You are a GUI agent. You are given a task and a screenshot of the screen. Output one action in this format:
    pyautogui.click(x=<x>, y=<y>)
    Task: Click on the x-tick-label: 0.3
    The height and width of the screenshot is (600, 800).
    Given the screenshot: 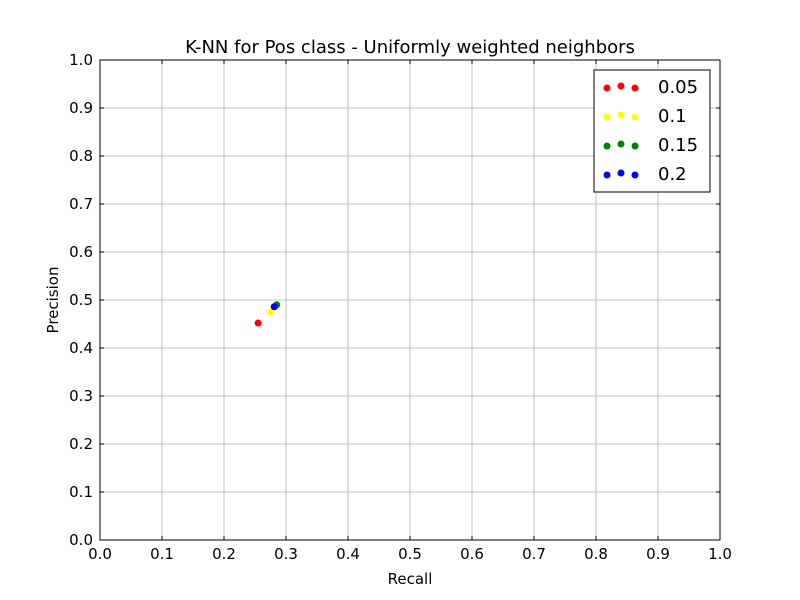 What is the action you would take?
    pyautogui.click(x=286, y=554)
    